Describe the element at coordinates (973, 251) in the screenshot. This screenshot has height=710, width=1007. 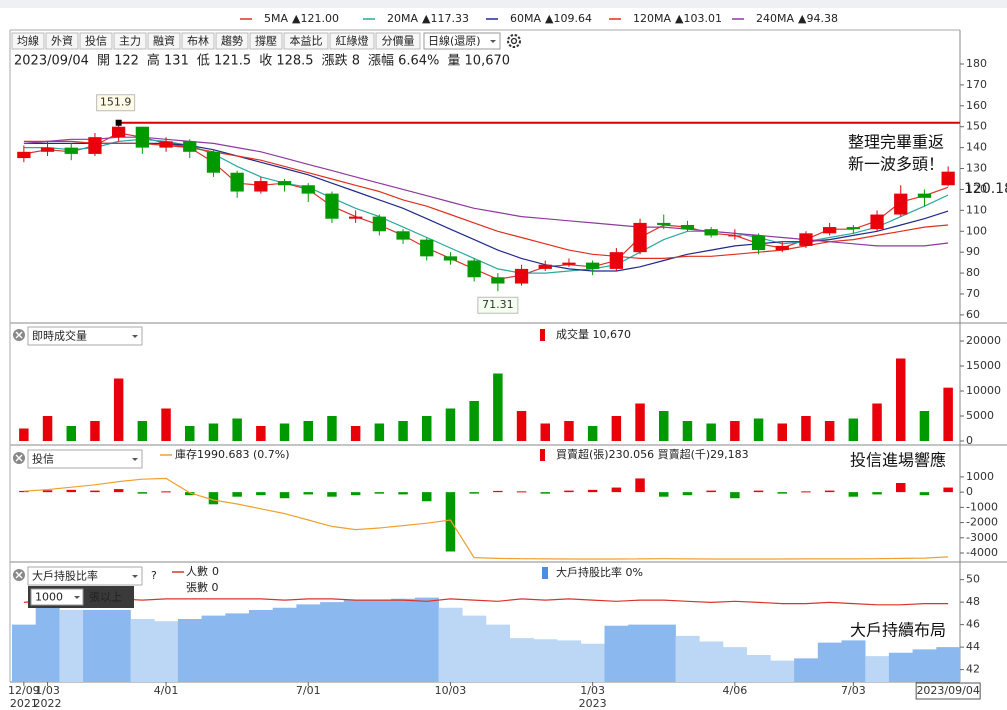
I see `y-tick-label: 90` at that location.